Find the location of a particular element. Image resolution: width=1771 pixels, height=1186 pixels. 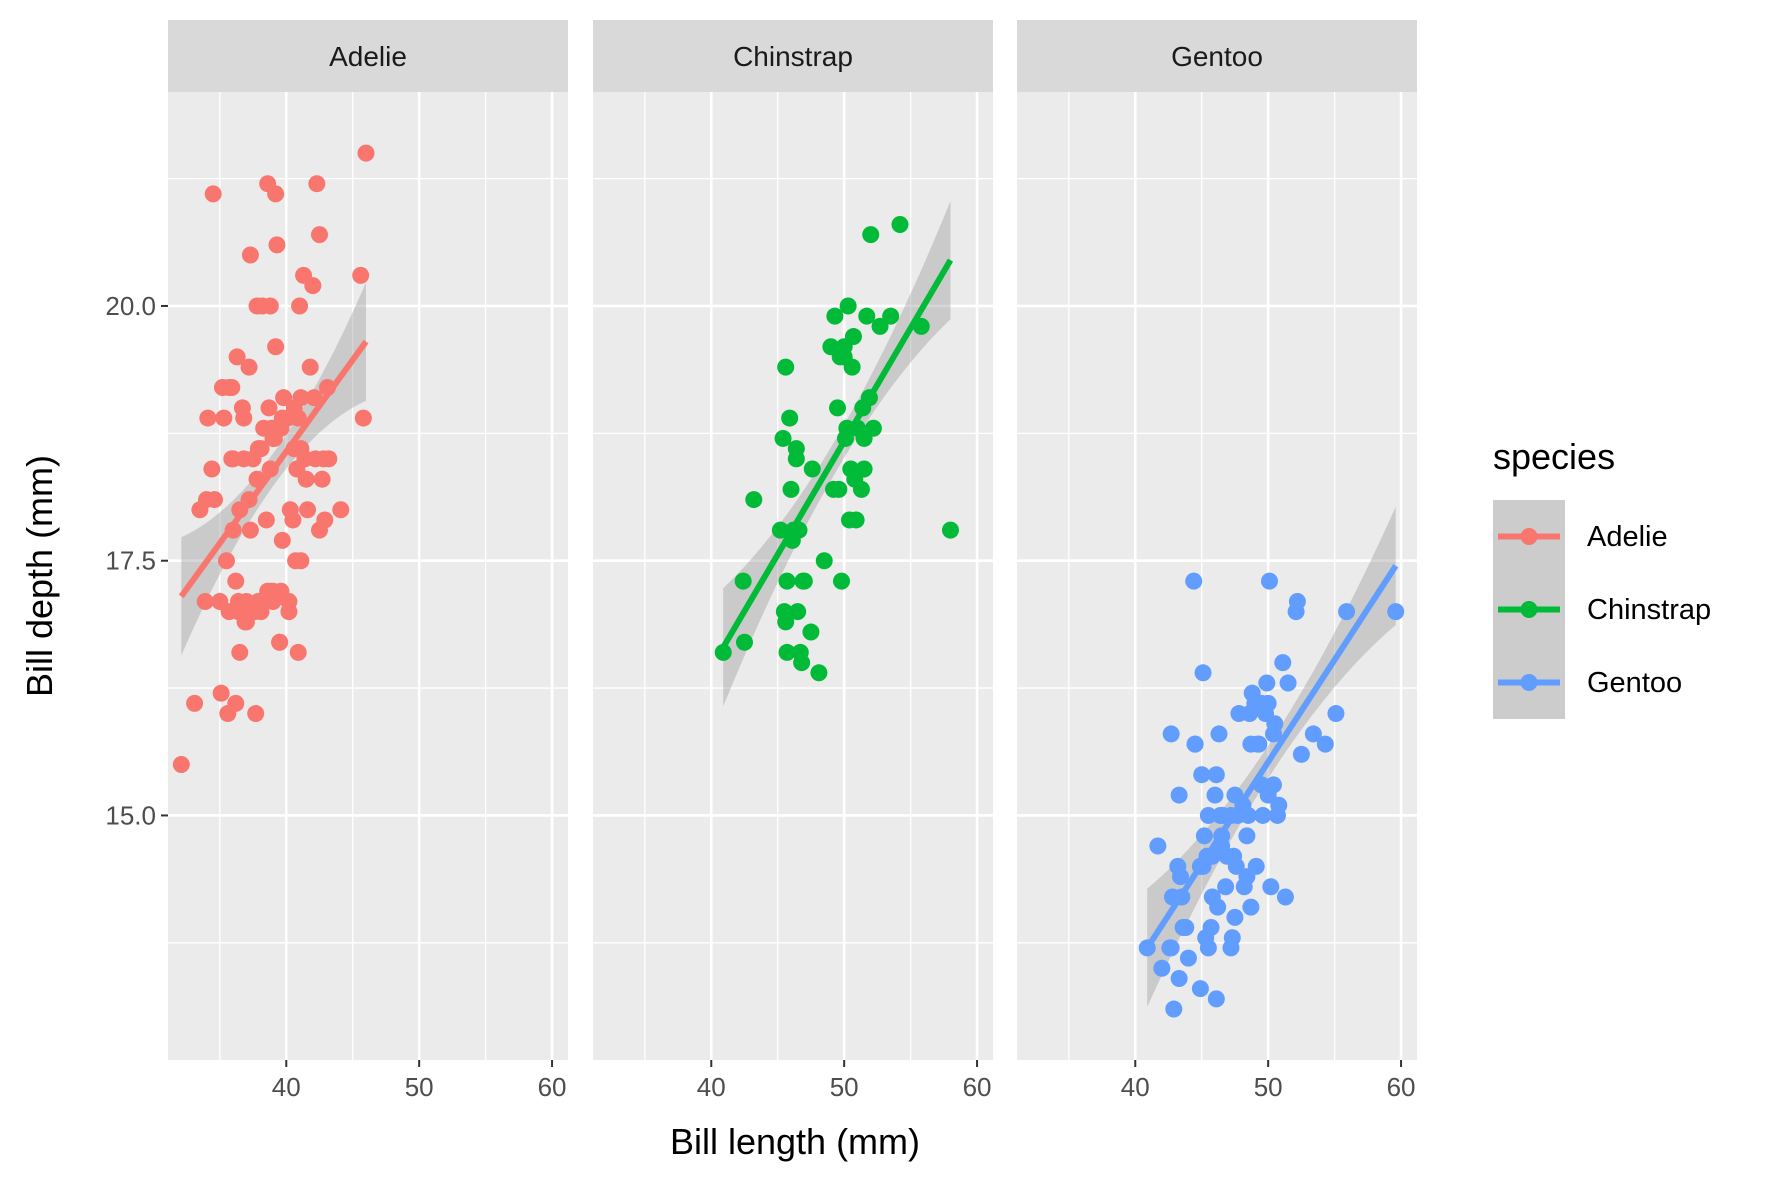

legend: species Adelie Chinstrap Gentoo is located at coordinates (1602, 577).